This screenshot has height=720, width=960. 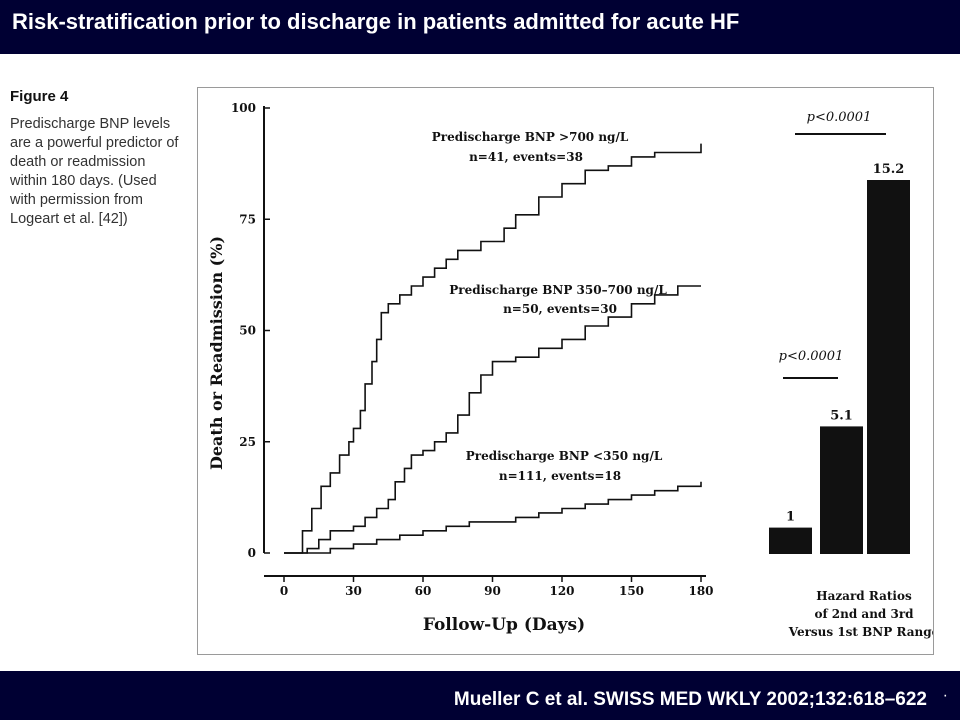 I want to click on pvalue-label-low: p<0.0001, so click(x=811, y=356).